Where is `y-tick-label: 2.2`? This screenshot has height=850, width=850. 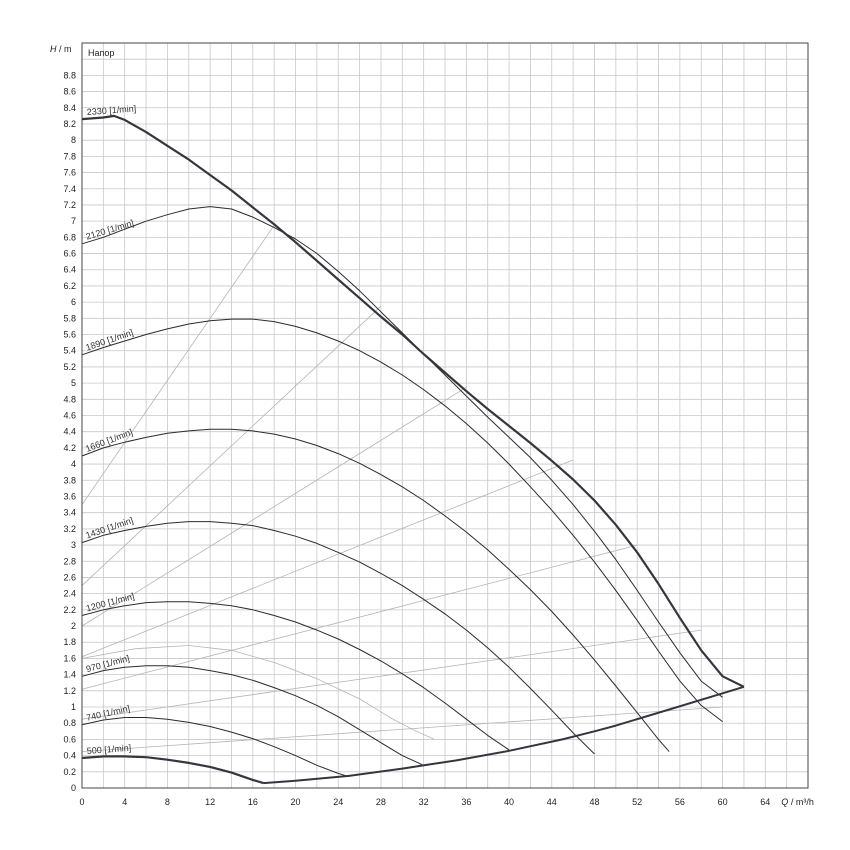 y-tick-label: 2.2 is located at coordinates (69, 610).